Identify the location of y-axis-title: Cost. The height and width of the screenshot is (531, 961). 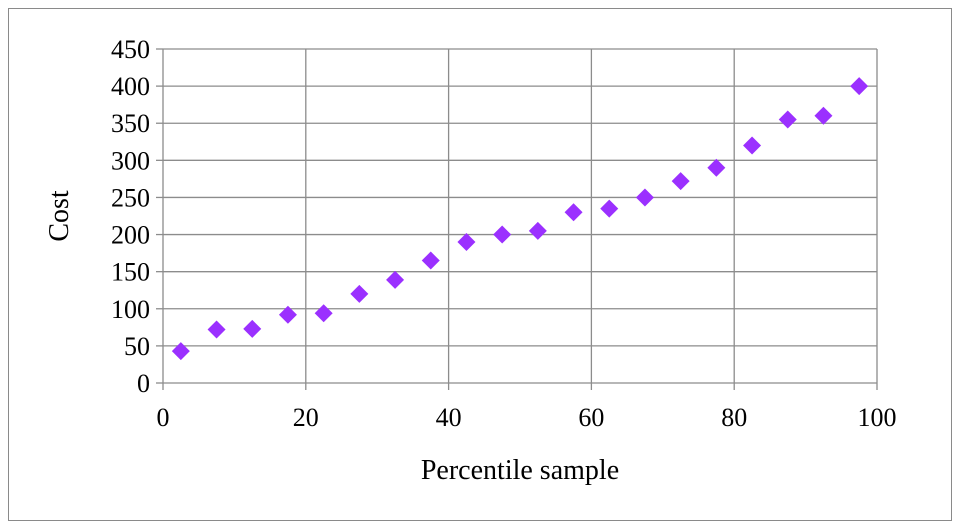
(59, 216).